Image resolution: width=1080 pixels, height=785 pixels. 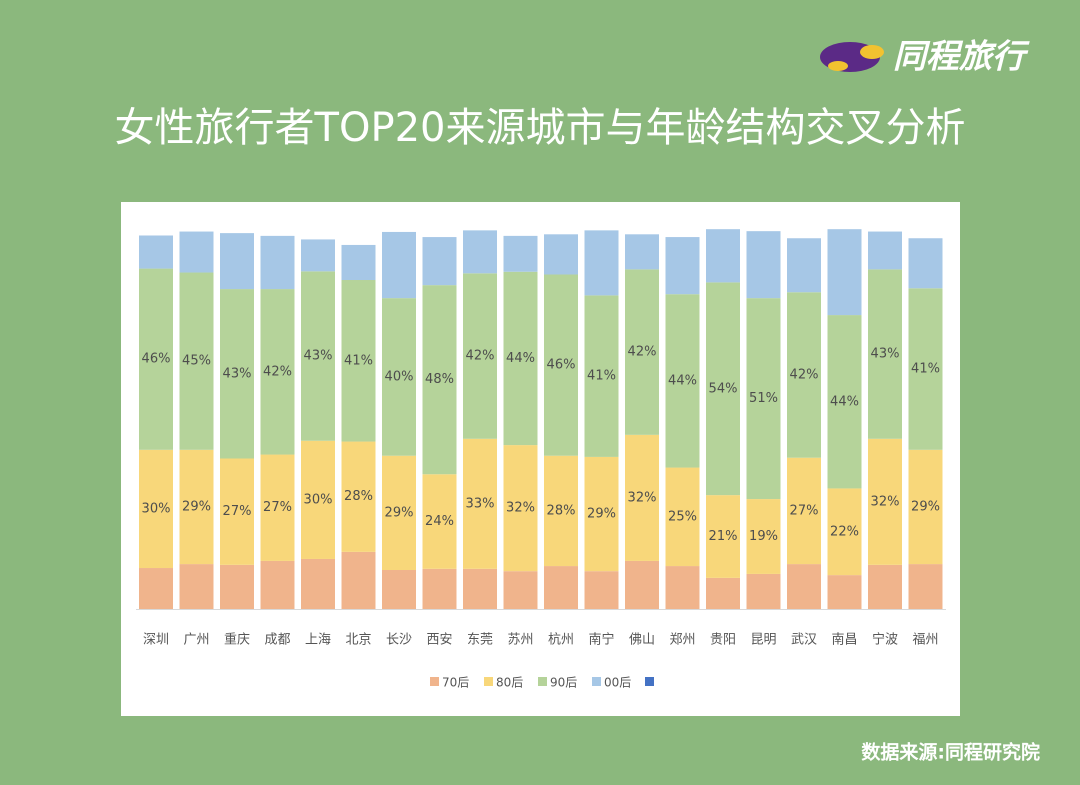 I want to click on data-label: 48%, so click(x=439, y=379).